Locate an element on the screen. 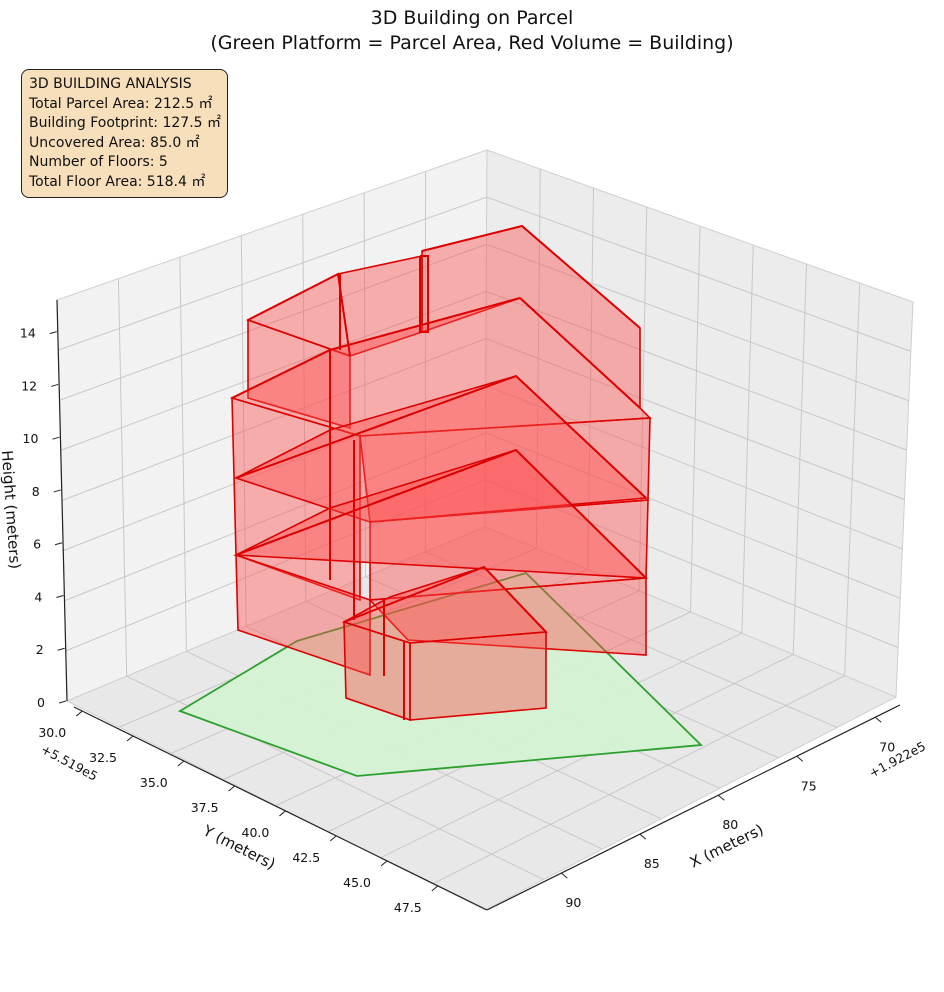  z-tick-label: 0 is located at coordinates (41, 702).